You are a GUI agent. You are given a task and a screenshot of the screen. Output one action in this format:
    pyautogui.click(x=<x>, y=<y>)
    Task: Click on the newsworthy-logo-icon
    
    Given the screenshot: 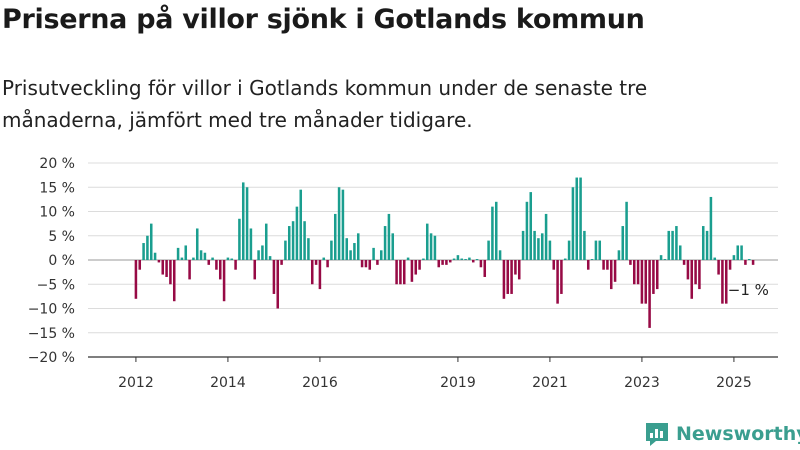 What is the action you would take?
    pyautogui.click(x=657, y=434)
    